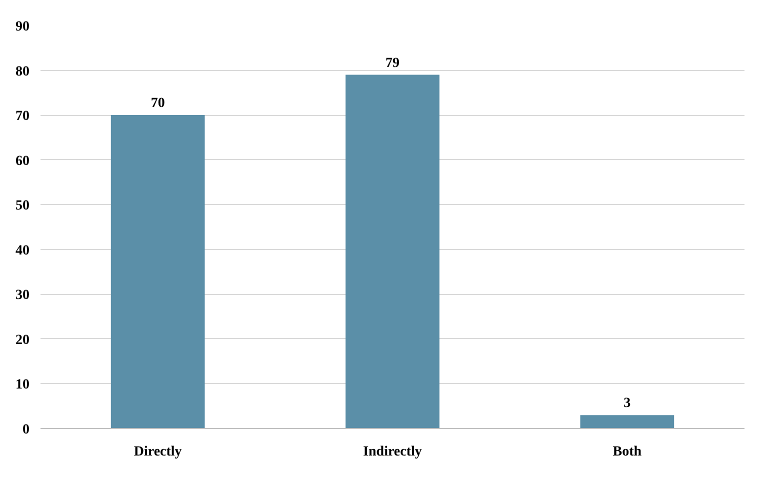  Describe the element at coordinates (23, 296) in the screenshot. I see `y-tick-label: 30` at that location.